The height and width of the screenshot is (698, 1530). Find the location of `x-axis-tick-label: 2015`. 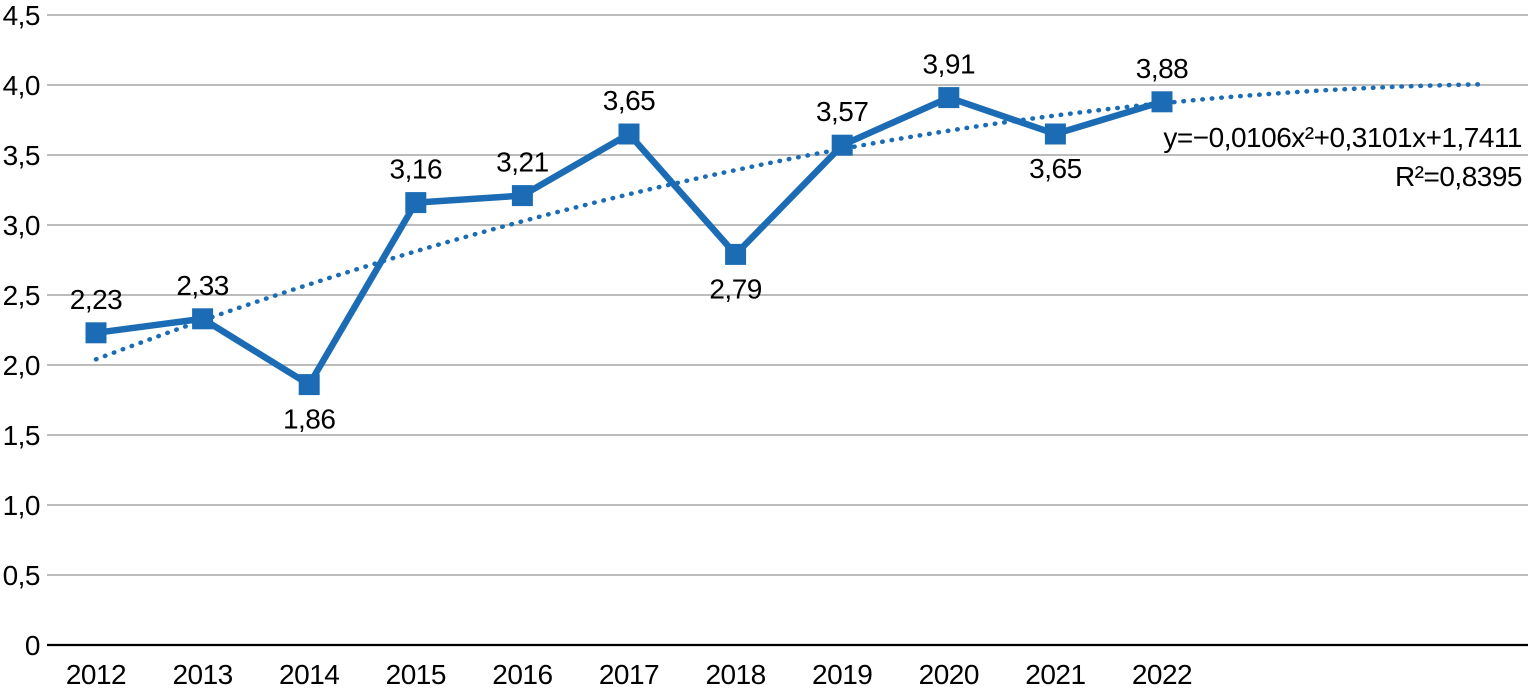

x-axis-tick-label: 2015 is located at coordinates (416, 674).